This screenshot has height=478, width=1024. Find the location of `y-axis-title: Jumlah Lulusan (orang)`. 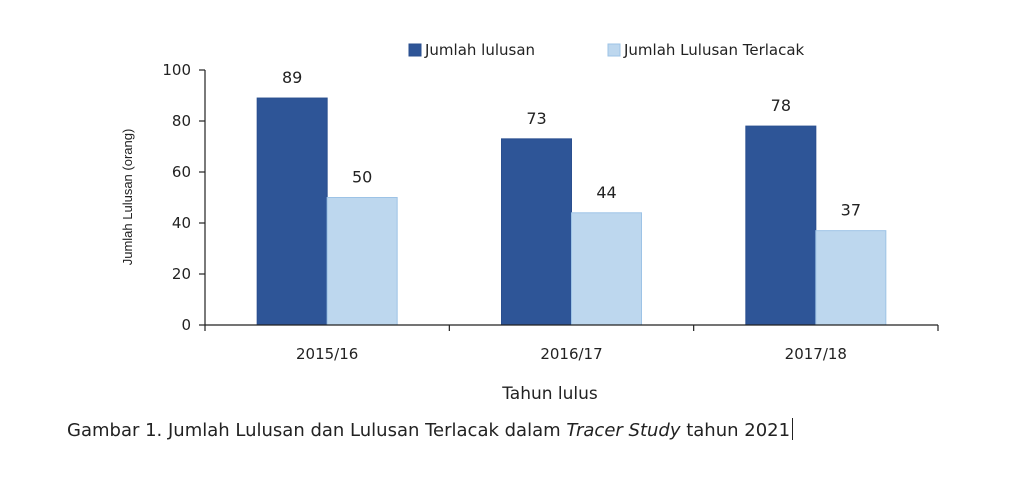

y-axis-title: Jumlah Lulusan (orang) is located at coordinates (127, 197).